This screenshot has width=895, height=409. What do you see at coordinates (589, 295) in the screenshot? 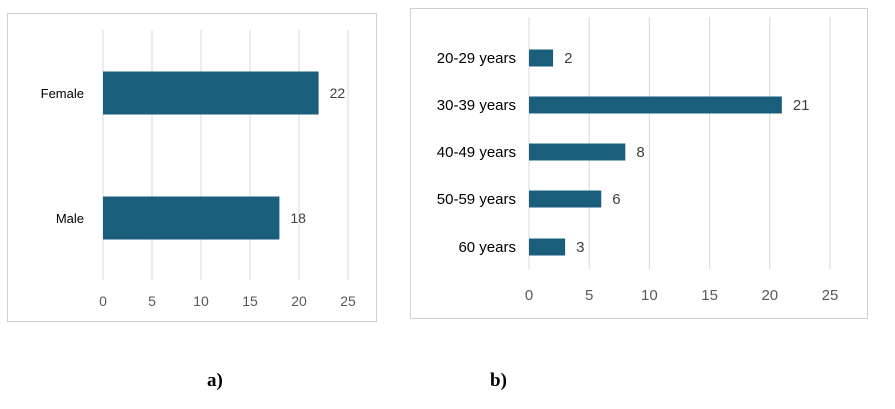
I see `chart-b-x-tick-label: 5` at bounding box center [589, 295].